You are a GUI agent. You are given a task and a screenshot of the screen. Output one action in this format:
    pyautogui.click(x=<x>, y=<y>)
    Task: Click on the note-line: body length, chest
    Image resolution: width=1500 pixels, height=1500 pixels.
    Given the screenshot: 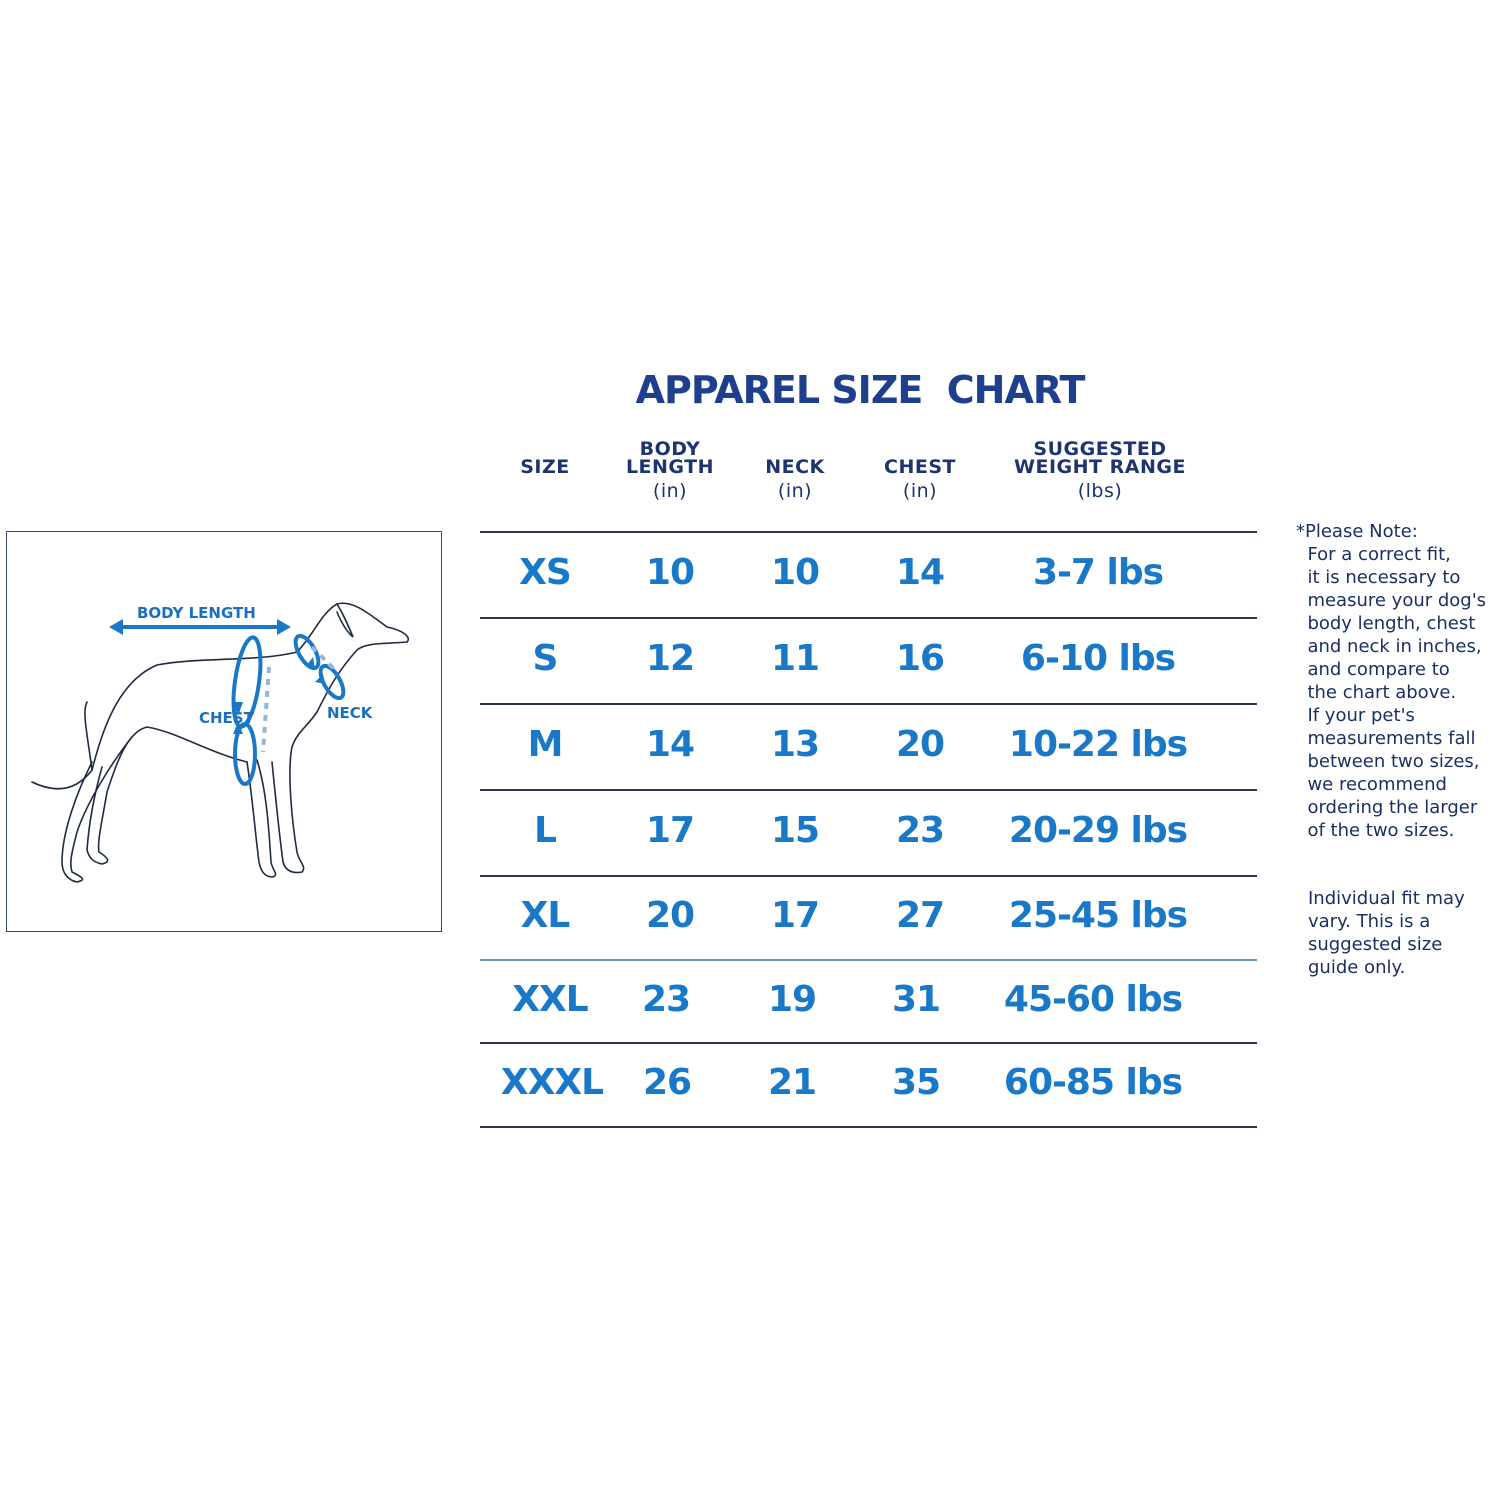 What is the action you would take?
    pyautogui.click(x=1386, y=623)
    